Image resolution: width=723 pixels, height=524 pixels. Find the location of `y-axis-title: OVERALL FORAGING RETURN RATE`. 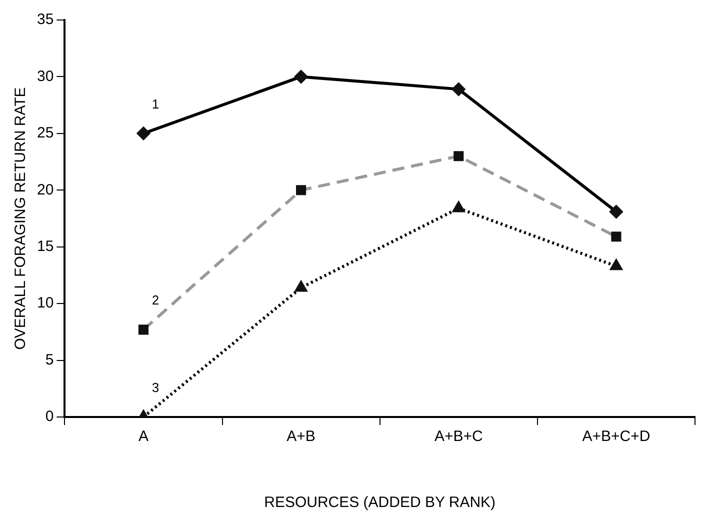

y-axis-title: OVERALL FORAGING RETURN RATE is located at coordinates (21, 218).